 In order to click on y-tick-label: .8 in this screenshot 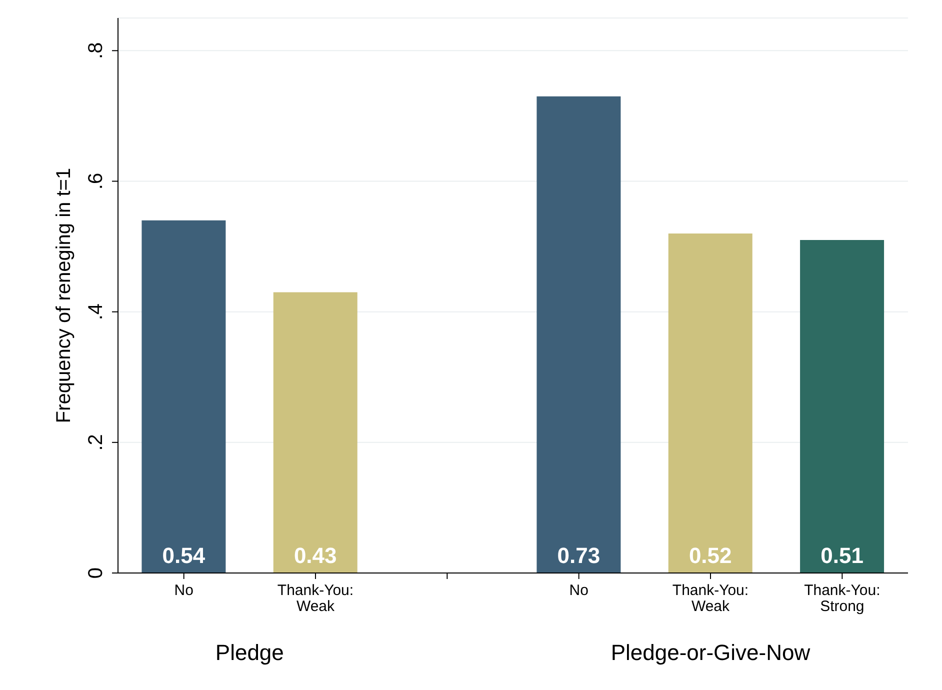, I will do `click(96, 50)`.